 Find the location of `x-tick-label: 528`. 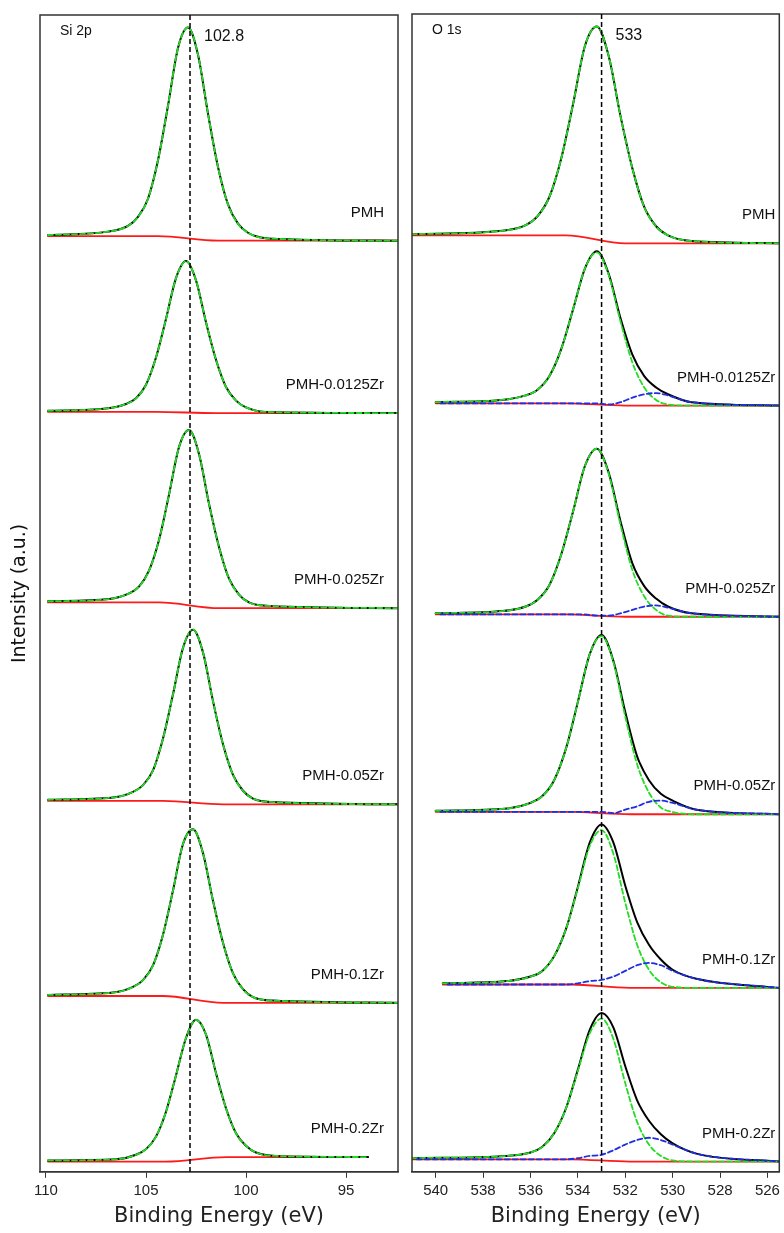

x-tick-label: 528 is located at coordinates (720, 1189).